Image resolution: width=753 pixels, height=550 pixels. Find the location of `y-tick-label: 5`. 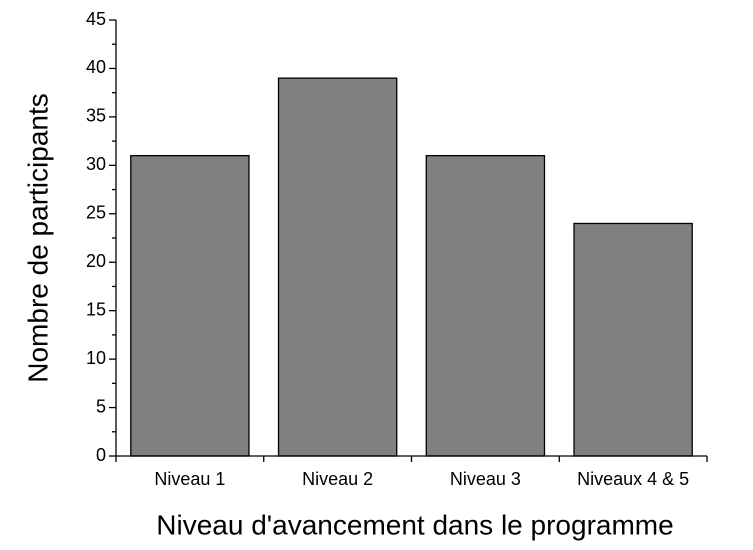

y-tick-label: 5 is located at coordinates (101, 406).